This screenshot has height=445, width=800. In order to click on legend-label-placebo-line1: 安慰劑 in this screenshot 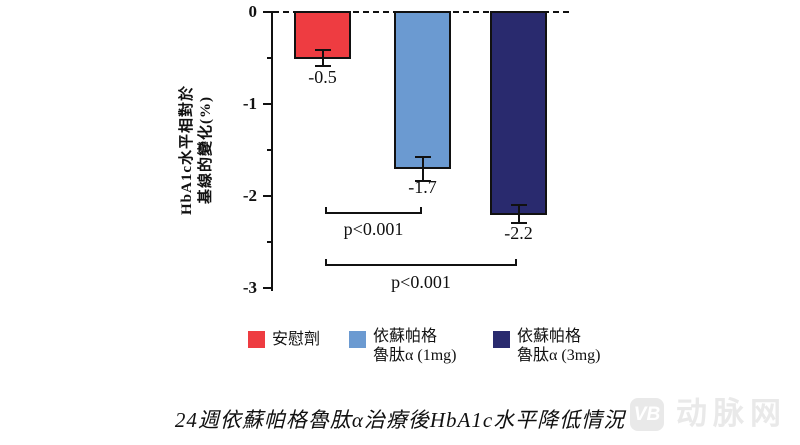, I will do `click(296, 339)`.